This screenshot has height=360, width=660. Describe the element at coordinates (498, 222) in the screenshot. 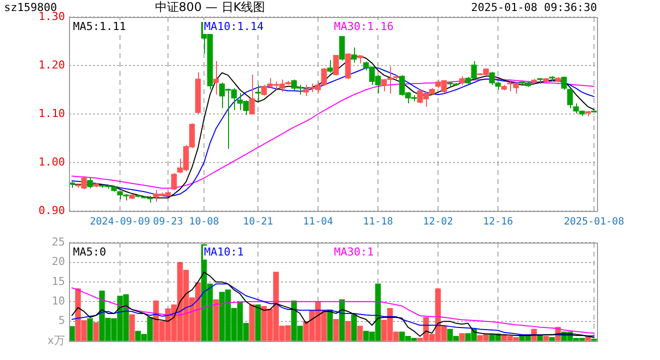

I see `x-tick-label: 12-16` at that location.